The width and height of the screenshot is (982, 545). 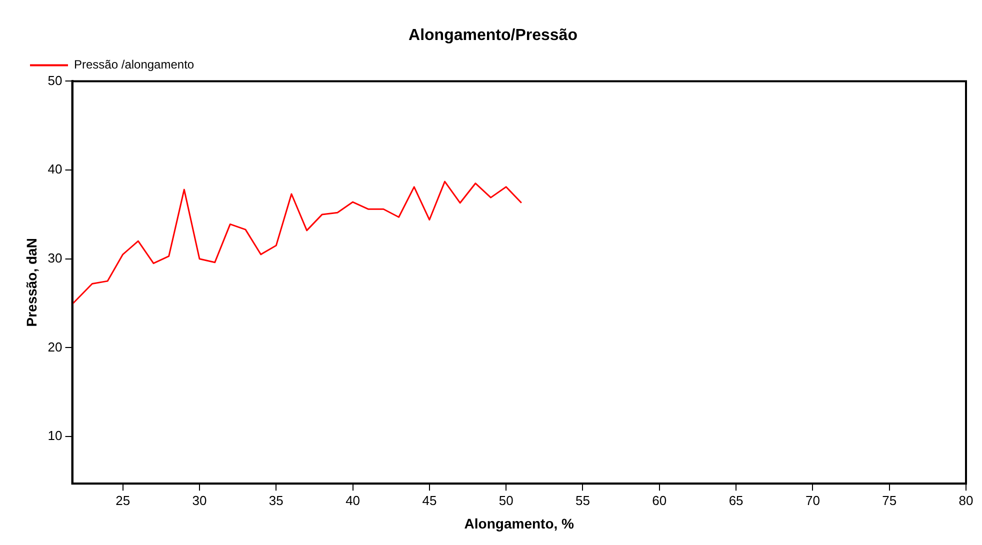 I want to click on x-tick-label: 55, so click(x=583, y=500).